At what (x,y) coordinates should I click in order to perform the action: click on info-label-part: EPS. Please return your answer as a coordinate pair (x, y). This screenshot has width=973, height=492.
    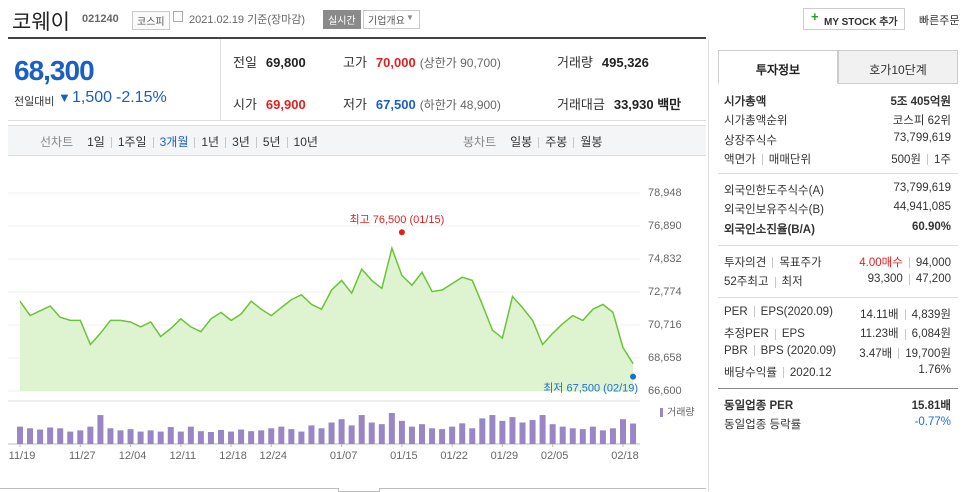
    Looking at the image, I should click on (793, 334).